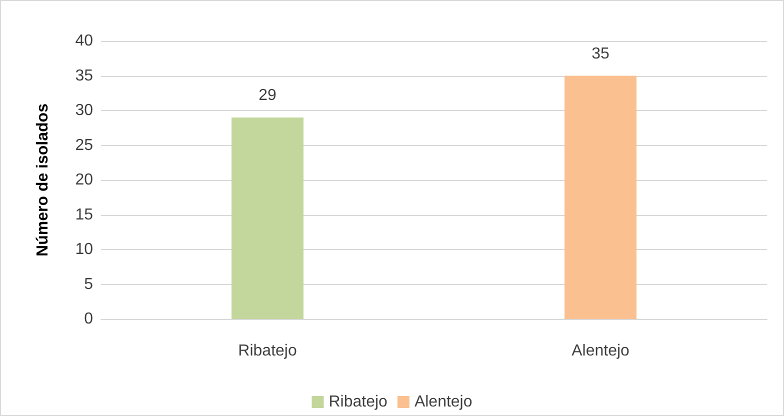  What do you see at coordinates (84, 110) in the screenshot?
I see `y-tick-label: 30` at bounding box center [84, 110].